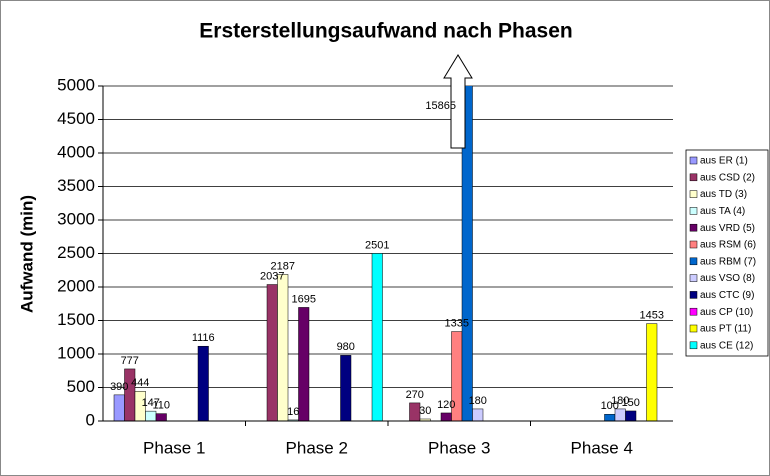 Image resolution: width=770 pixels, height=476 pixels. What do you see at coordinates (728, 245) in the screenshot?
I see `legend-label: aus RSM (6)` at bounding box center [728, 245].